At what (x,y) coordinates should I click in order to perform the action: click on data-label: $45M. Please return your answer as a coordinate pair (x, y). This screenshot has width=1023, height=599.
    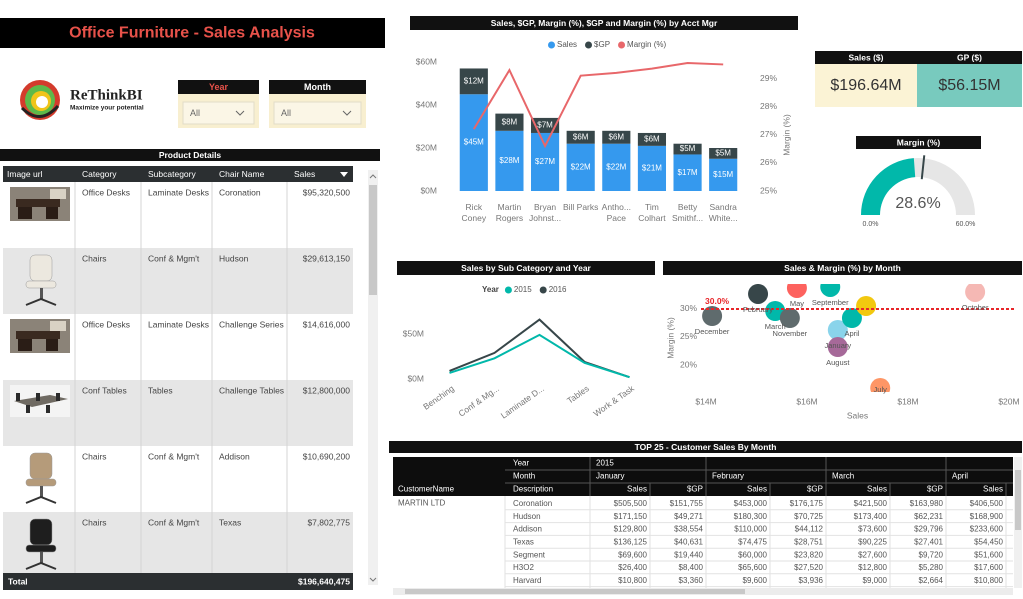
    Looking at the image, I should click on (474, 142).